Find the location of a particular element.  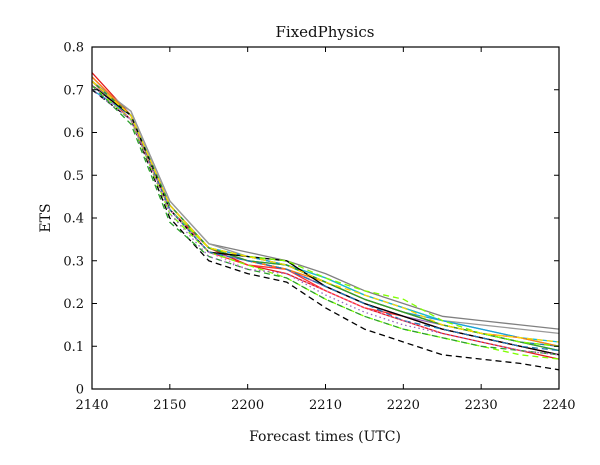

x-tick-label: 2140 is located at coordinates (91, 405).